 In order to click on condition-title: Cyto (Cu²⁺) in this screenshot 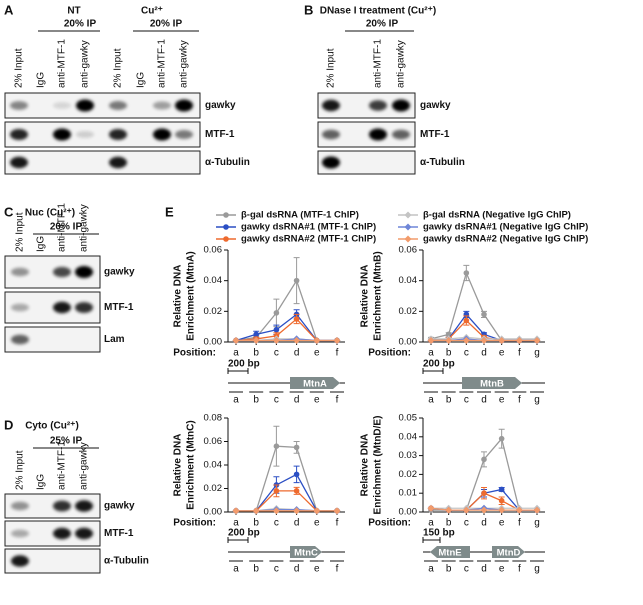, I will do `click(52, 426)`.